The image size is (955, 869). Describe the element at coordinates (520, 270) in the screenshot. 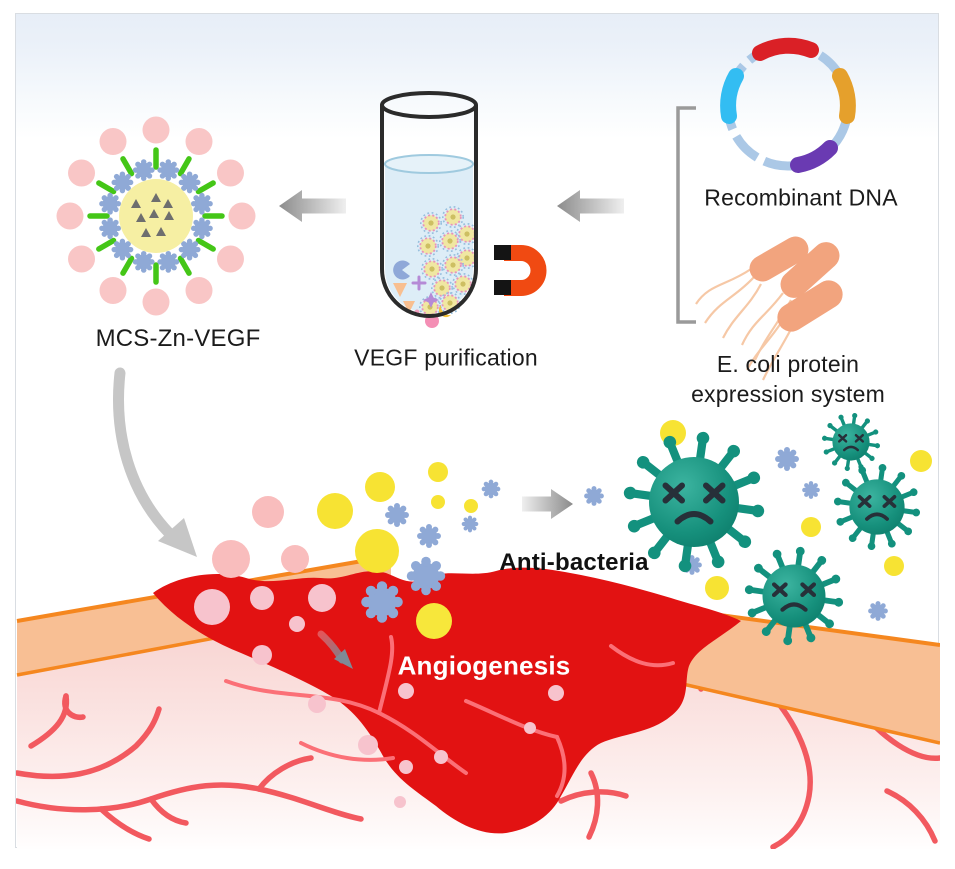

I see `horseshoe-magnet-icon` at that location.